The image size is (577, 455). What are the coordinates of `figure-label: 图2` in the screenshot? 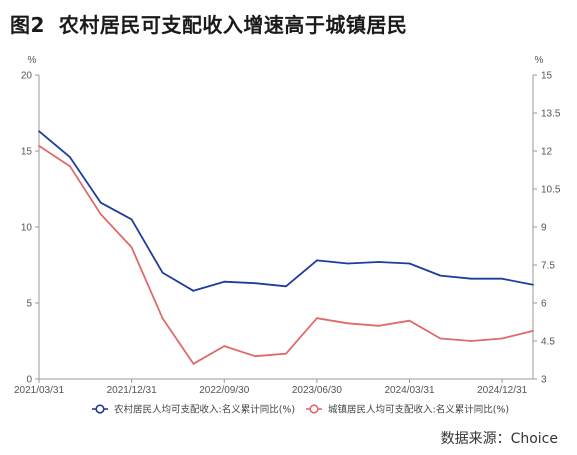 It's located at (27, 25).